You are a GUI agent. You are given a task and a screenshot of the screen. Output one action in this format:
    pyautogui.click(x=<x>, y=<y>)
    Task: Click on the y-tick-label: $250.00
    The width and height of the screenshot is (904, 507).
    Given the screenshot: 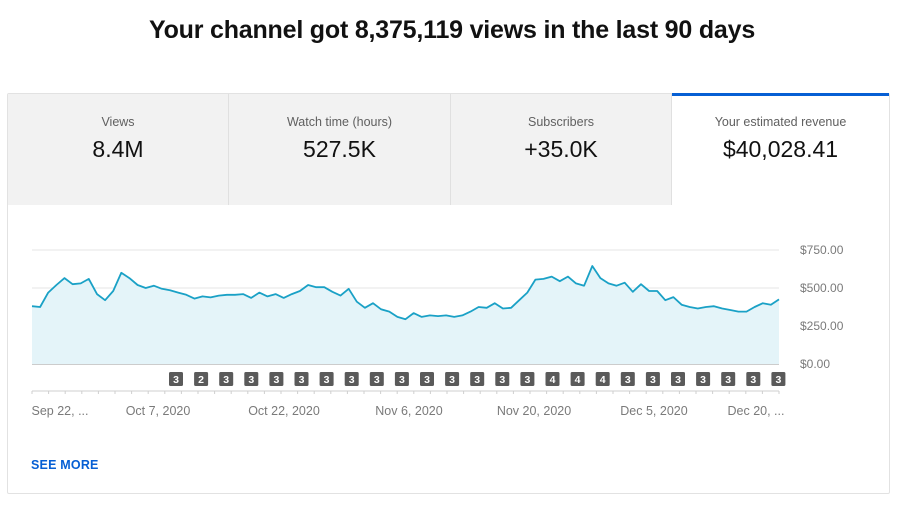 What is the action you would take?
    pyautogui.click(x=822, y=326)
    